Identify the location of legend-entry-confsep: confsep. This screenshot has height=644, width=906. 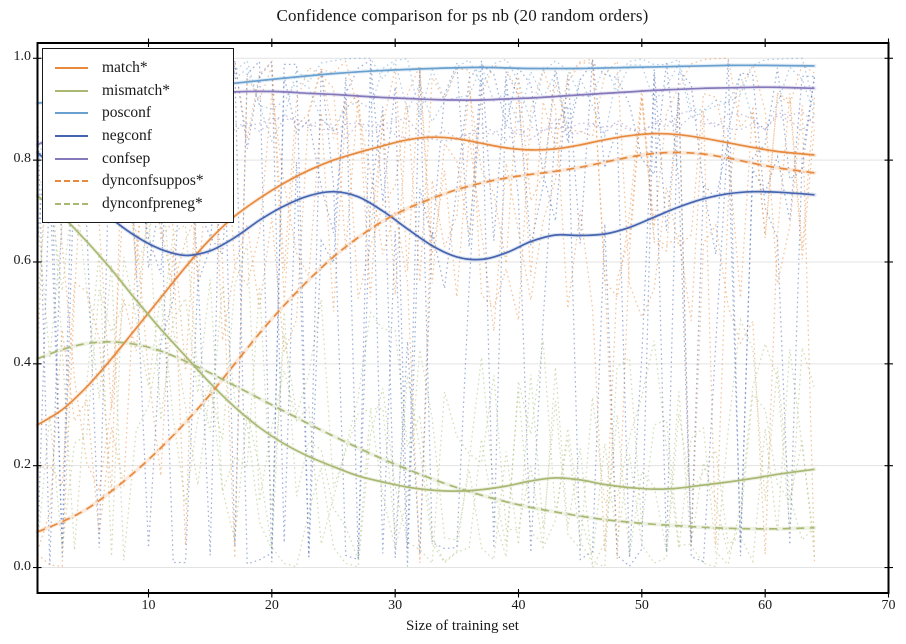
(139, 158).